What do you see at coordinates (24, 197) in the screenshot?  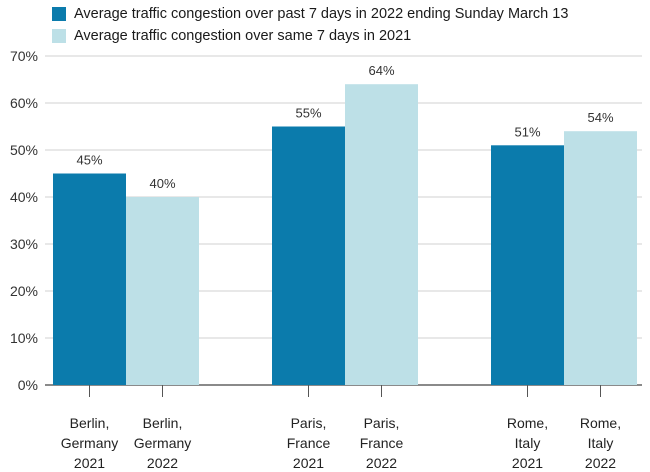 I see `y-tick-label: 40%` at bounding box center [24, 197].